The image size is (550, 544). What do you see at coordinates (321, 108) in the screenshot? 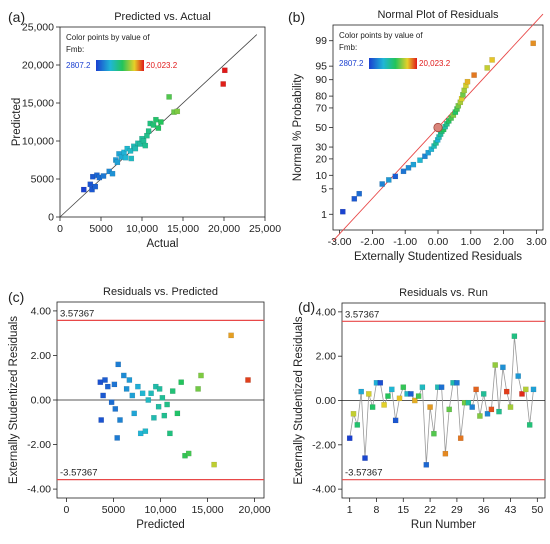
I see `y-tick-label: 70` at bounding box center [321, 108].